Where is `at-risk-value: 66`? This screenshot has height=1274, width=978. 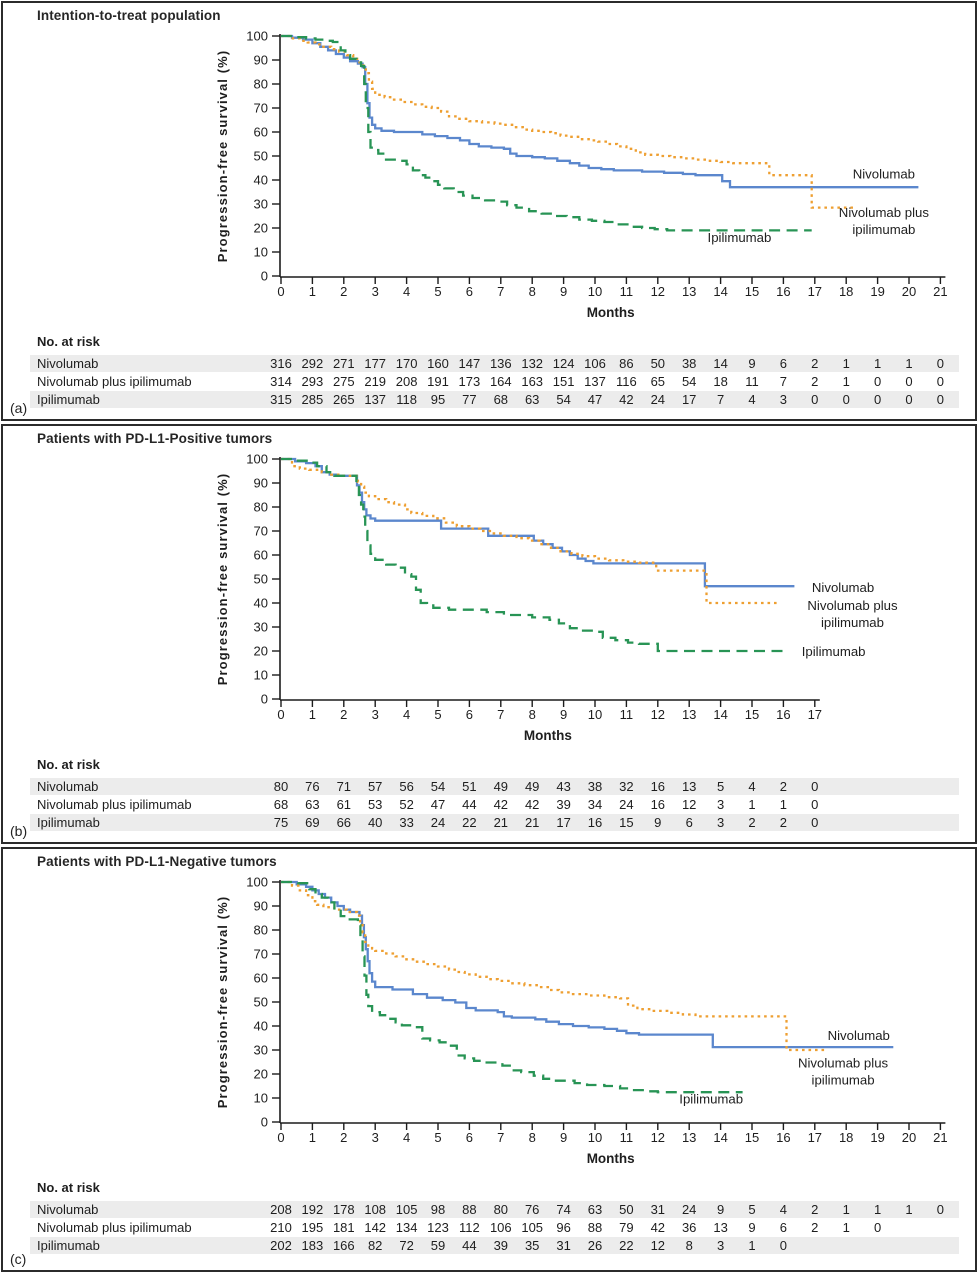
at-risk-value: 66 is located at coordinates (344, 822).